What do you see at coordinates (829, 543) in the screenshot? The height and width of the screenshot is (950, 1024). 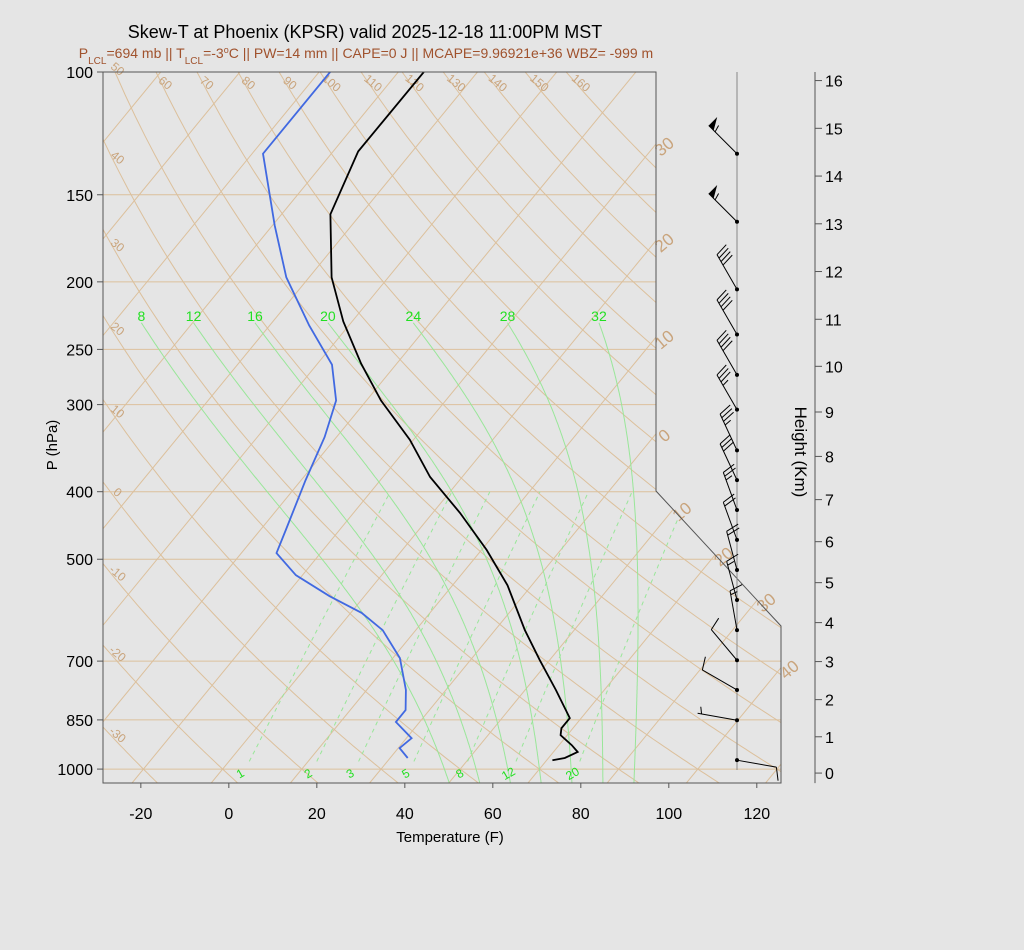 I see `y2-tick-label: 6` at bounding box center [829, 543].